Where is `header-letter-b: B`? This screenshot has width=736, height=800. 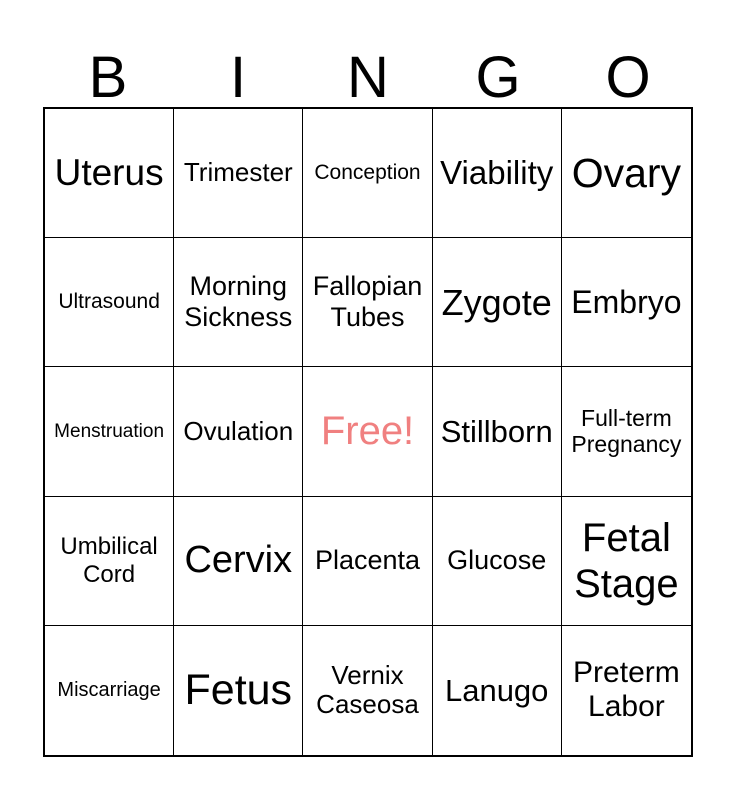 header-letter-b: B is located at coordinates (108, 77).